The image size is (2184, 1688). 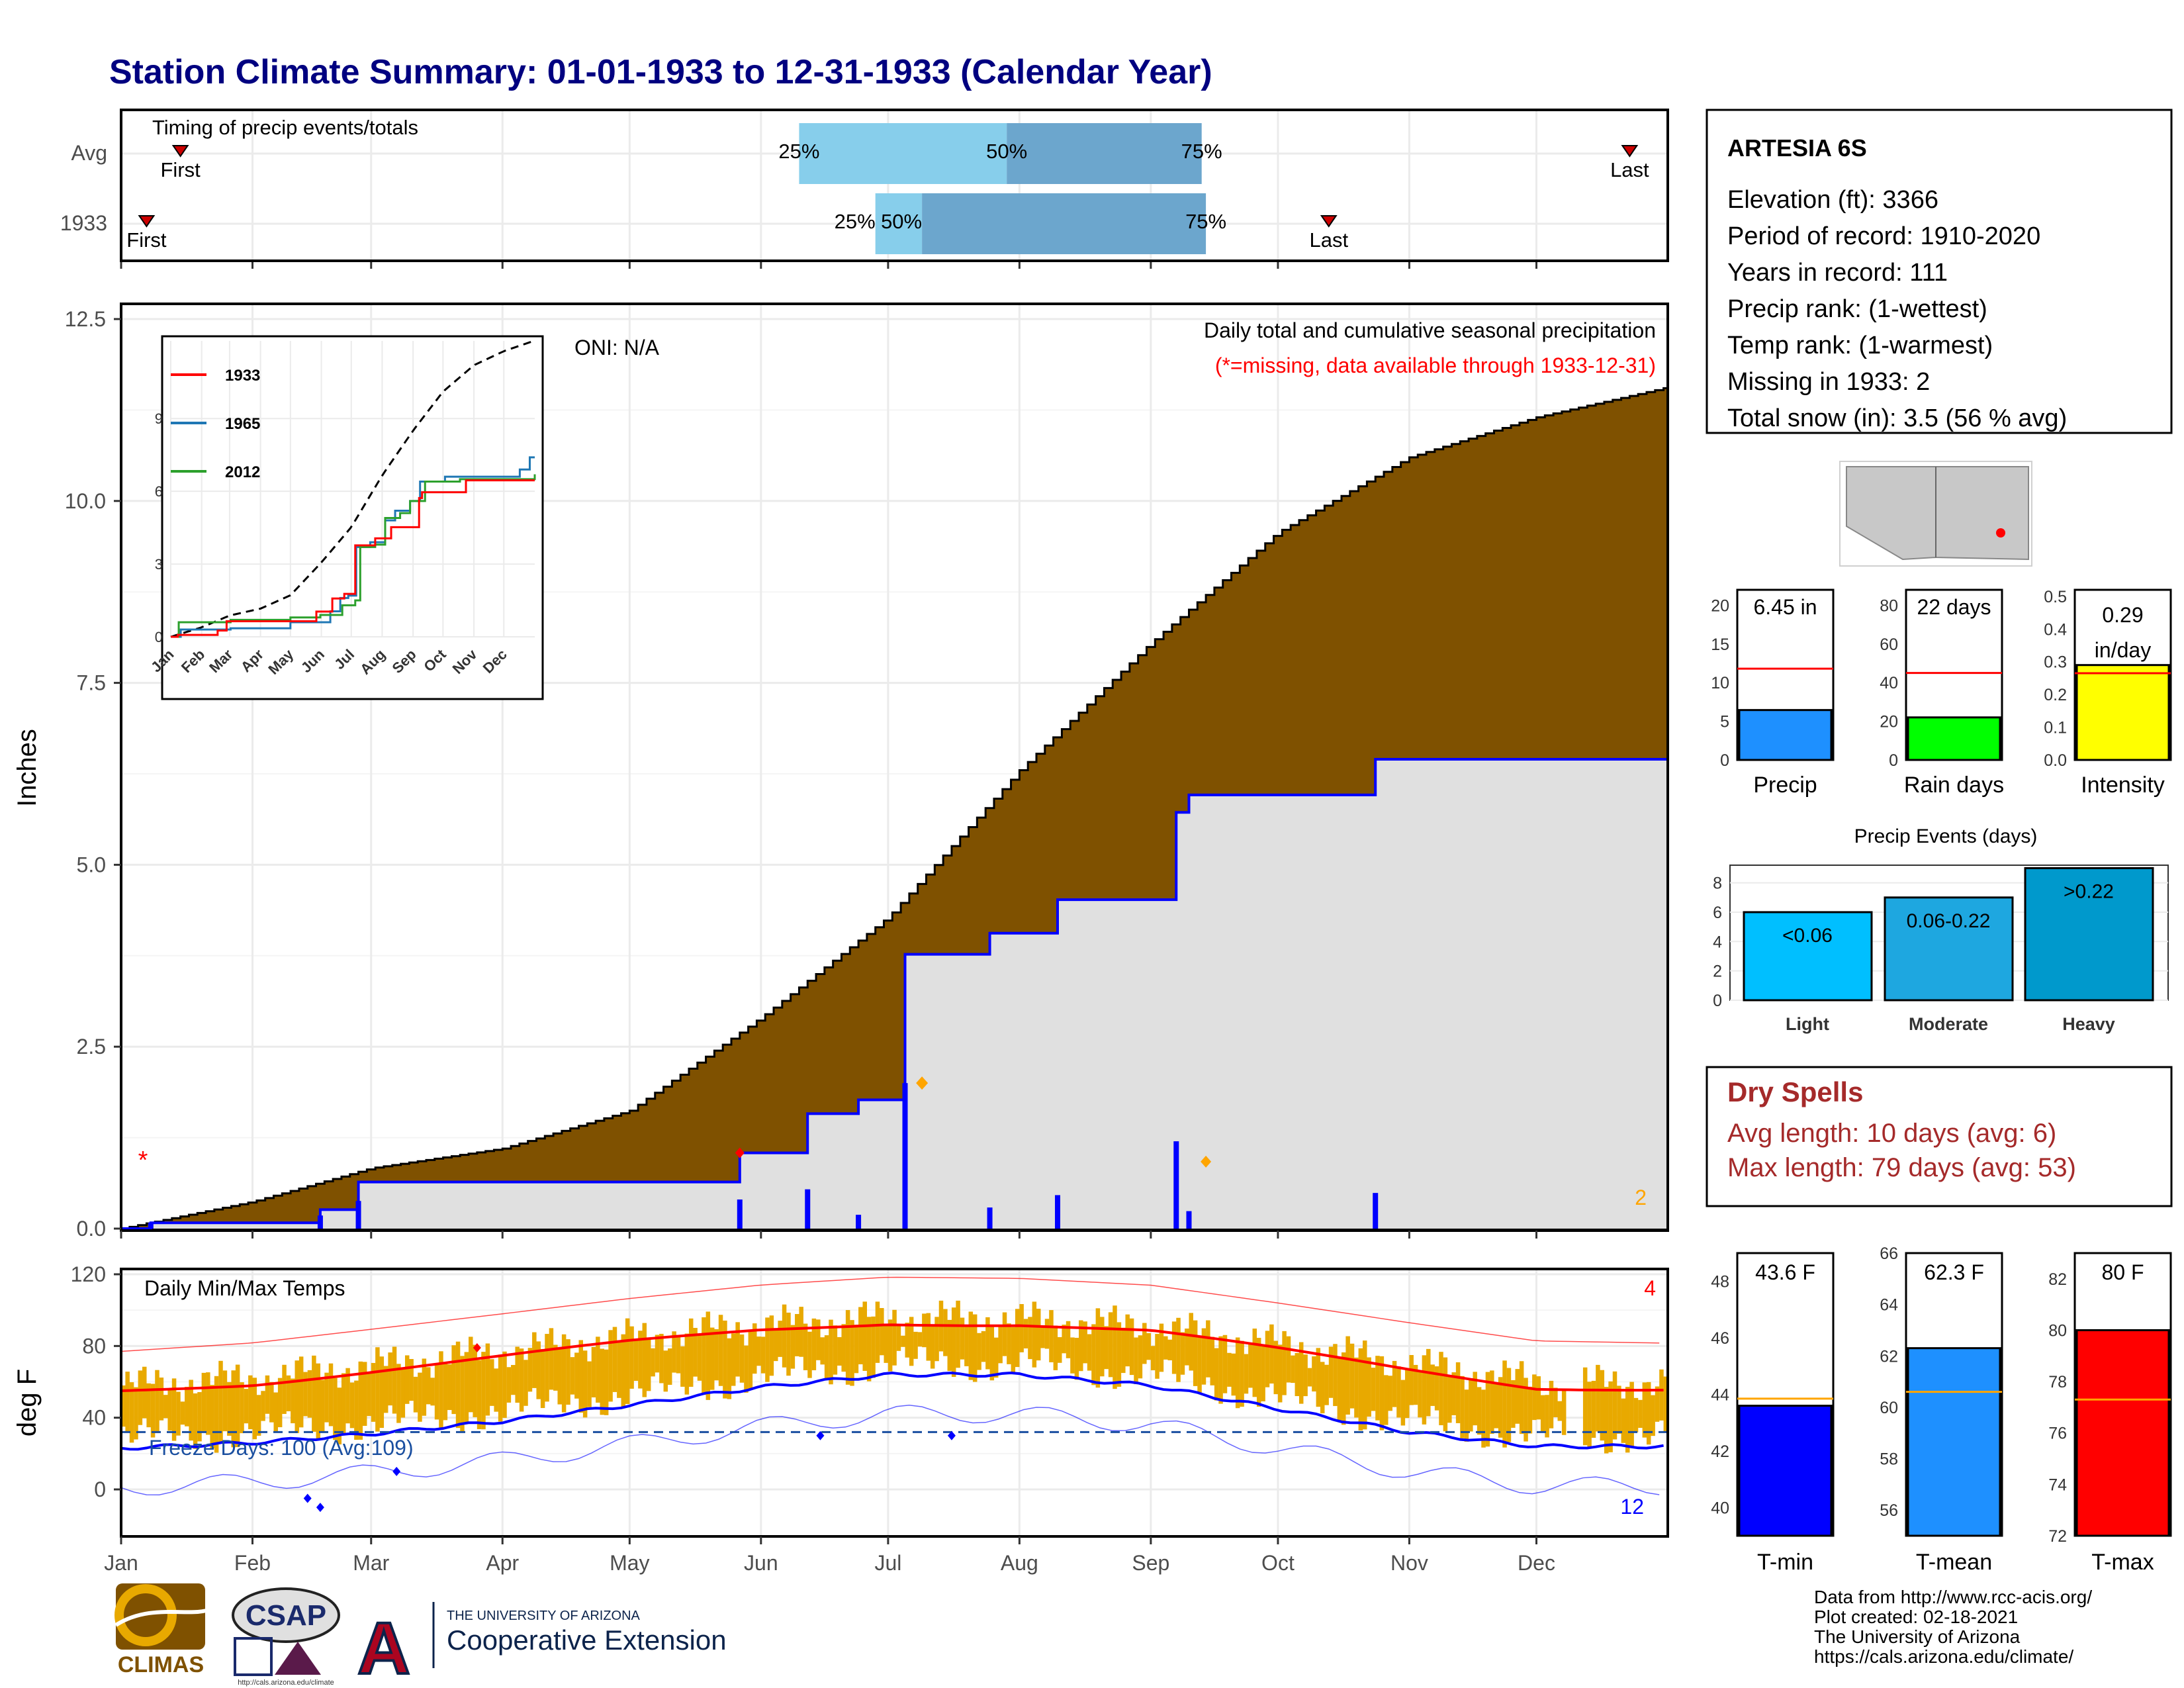 What do you see at coordinates (1889, 683) in the screenshot?
I see `mini-bar-tick: 40` at bounding box center [1889, 683].